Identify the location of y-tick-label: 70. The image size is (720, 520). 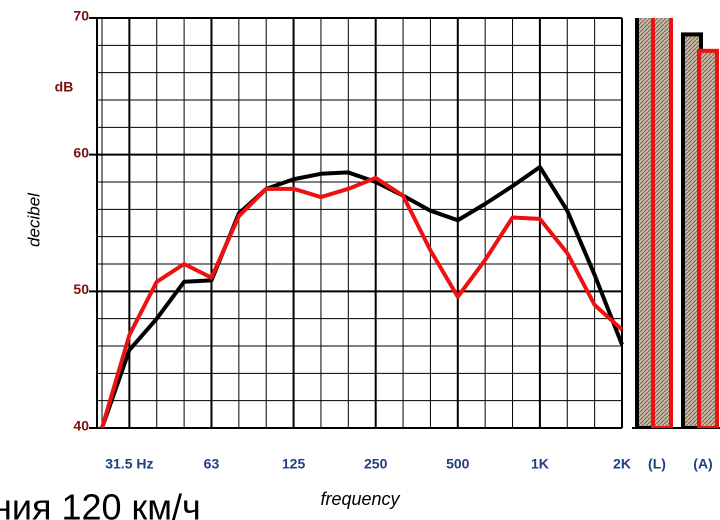
(81, 16).